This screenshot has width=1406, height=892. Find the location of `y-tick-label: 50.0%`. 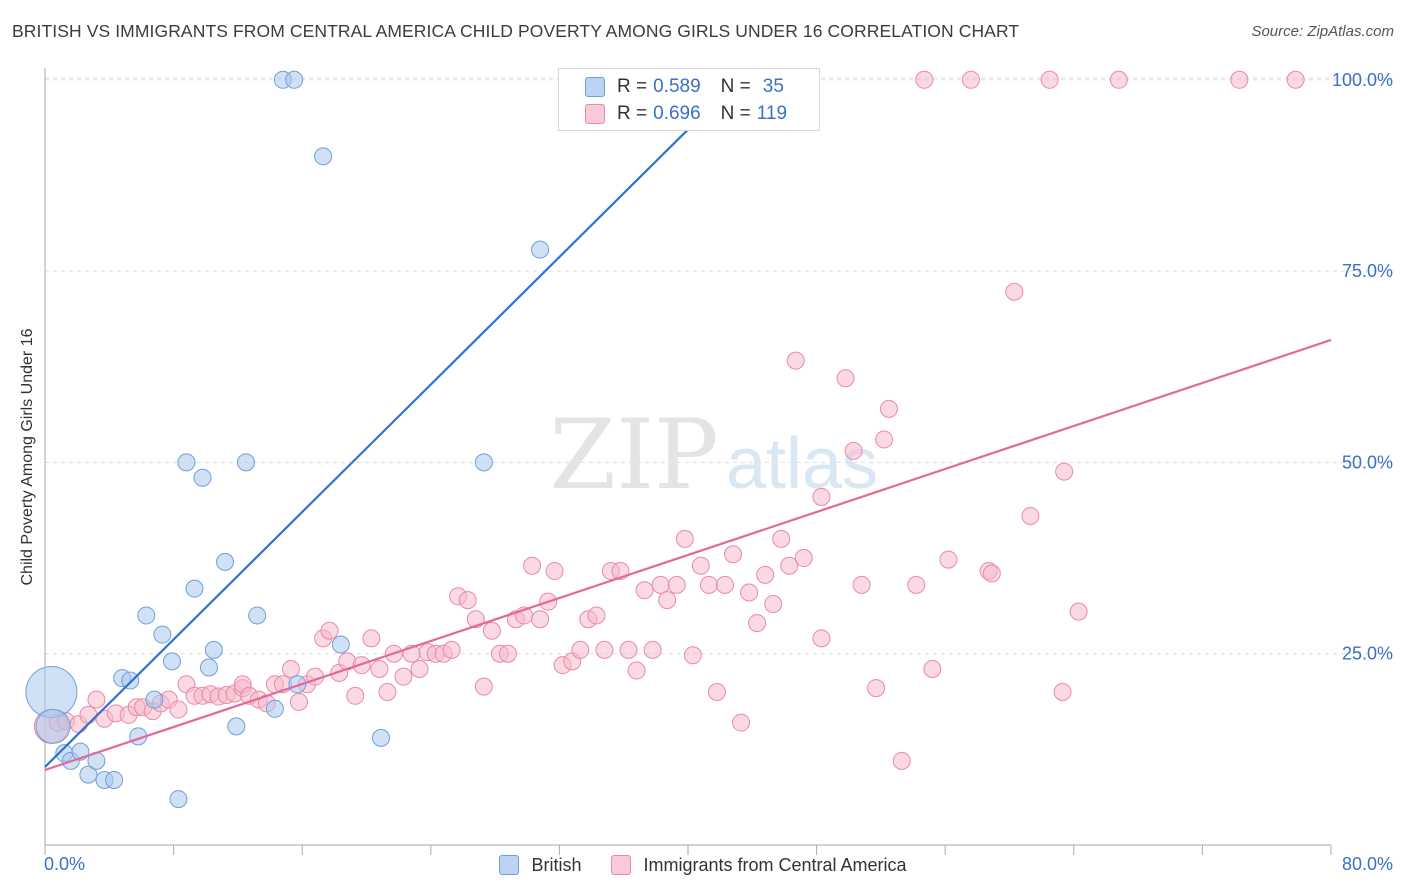

y-tick-label: 50.0% is located at coordinates (1367, 462).